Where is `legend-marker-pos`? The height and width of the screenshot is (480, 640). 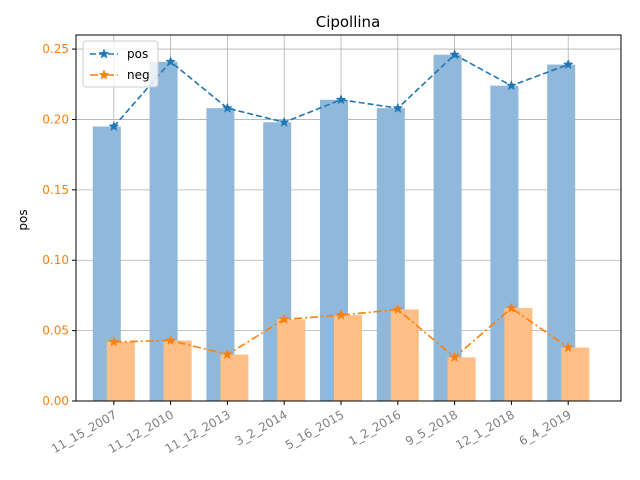
legend-marker-pos is located at coordinates (104, 53).